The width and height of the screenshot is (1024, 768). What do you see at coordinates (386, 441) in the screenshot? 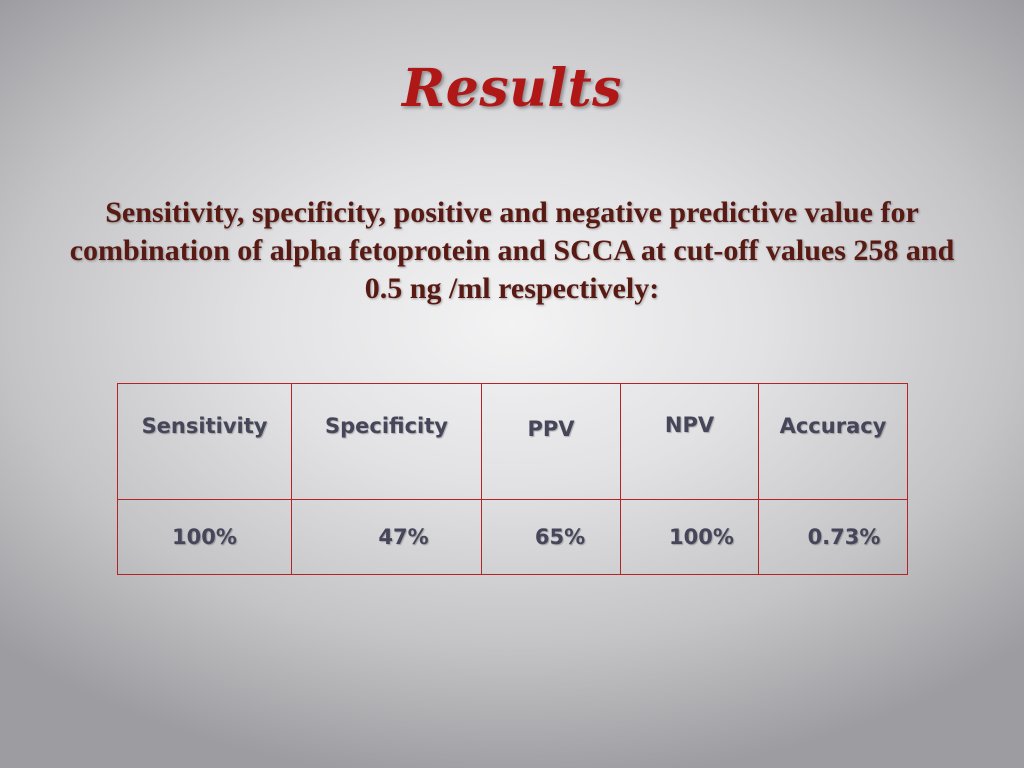
I see `header-specificity: Specificity` at bounding box center [386, 441].